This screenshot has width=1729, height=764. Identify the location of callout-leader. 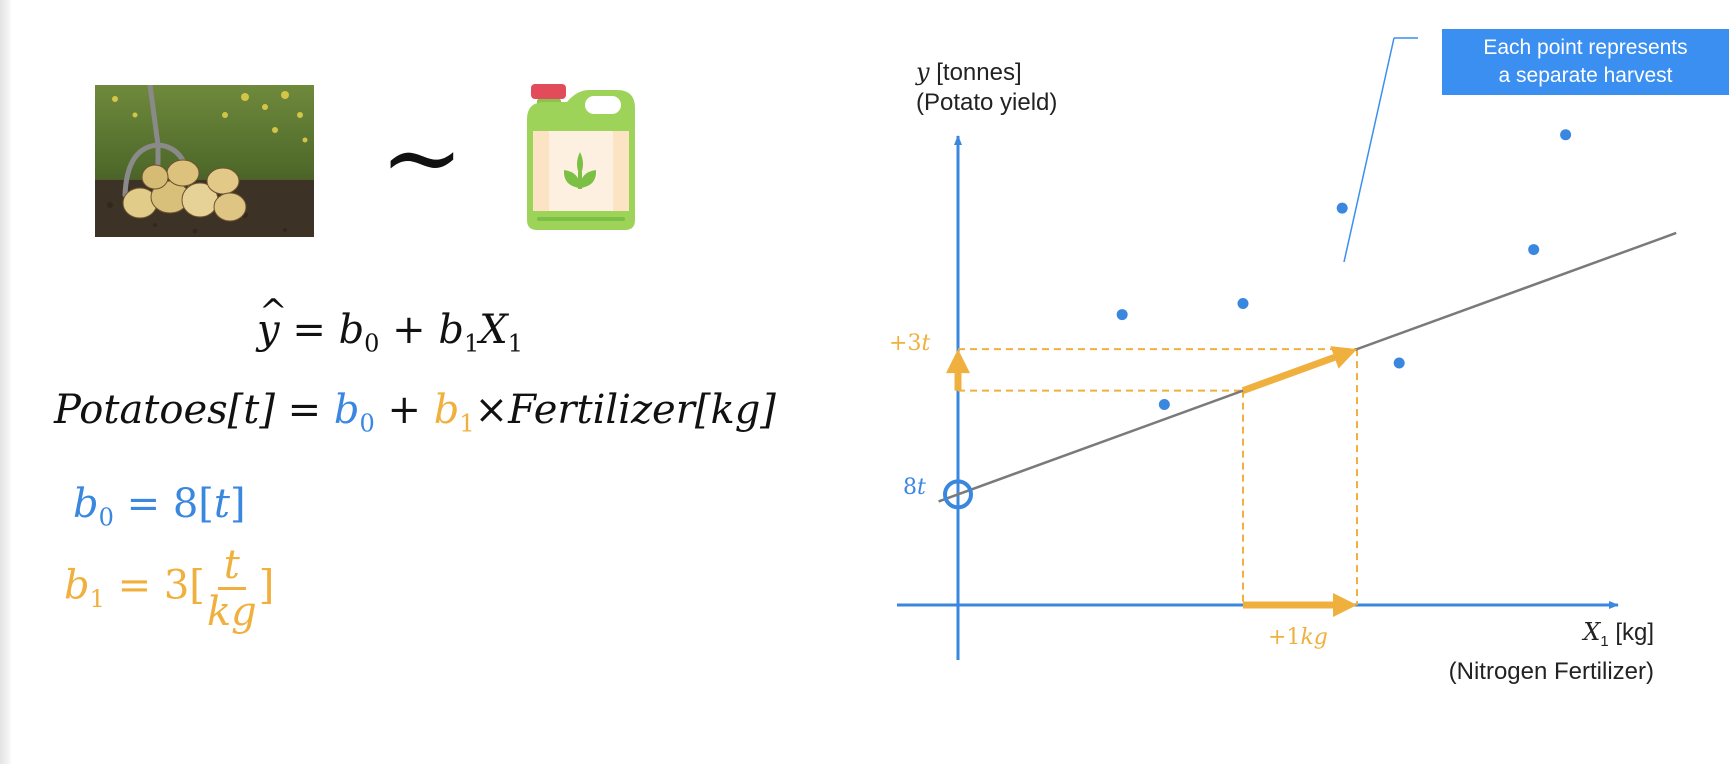
(1369, 150).